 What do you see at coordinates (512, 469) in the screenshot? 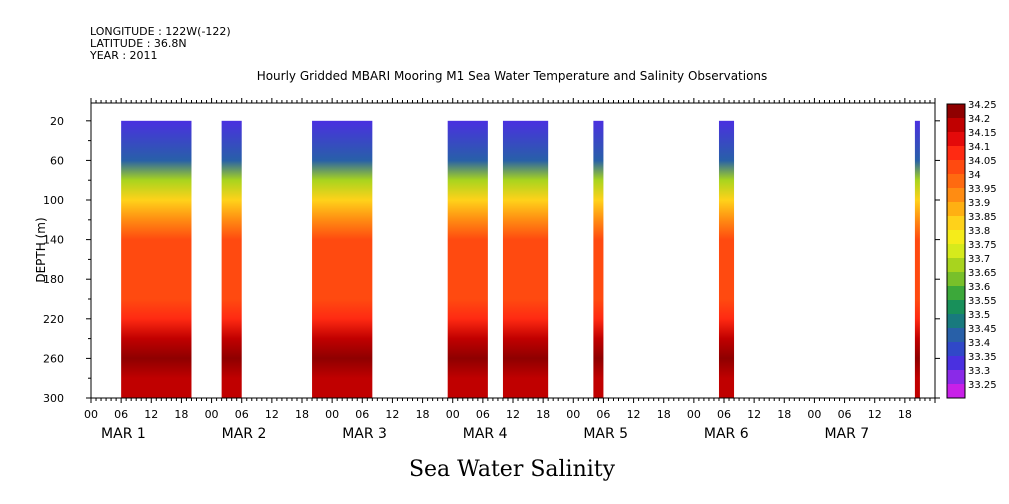
I see `variable-label: Sea Water Salinity` at bounding box center [512, 469].